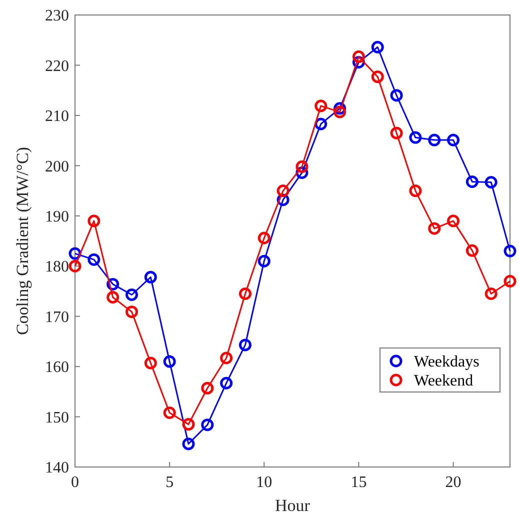 This screenshot has height=519, width=519. What do you see at coordinates (358, 482) in the screenshot?
I see `x-tick-label: 15` at bounding box center [358, 482].